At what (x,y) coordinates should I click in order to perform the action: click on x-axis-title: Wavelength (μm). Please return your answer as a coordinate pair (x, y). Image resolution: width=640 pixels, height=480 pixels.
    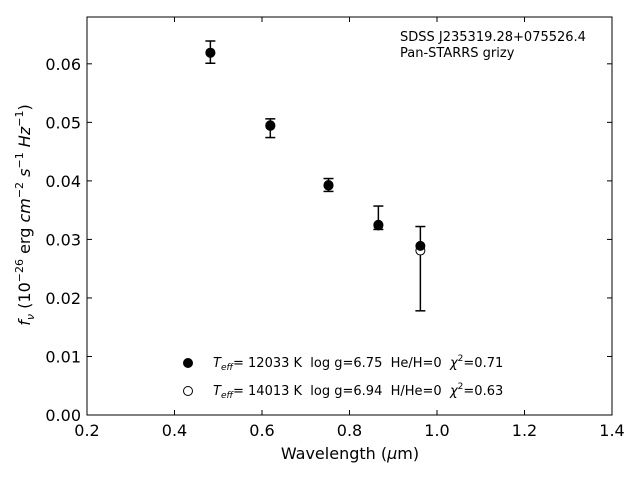
    Looking at the image, I should click on (350, 453).